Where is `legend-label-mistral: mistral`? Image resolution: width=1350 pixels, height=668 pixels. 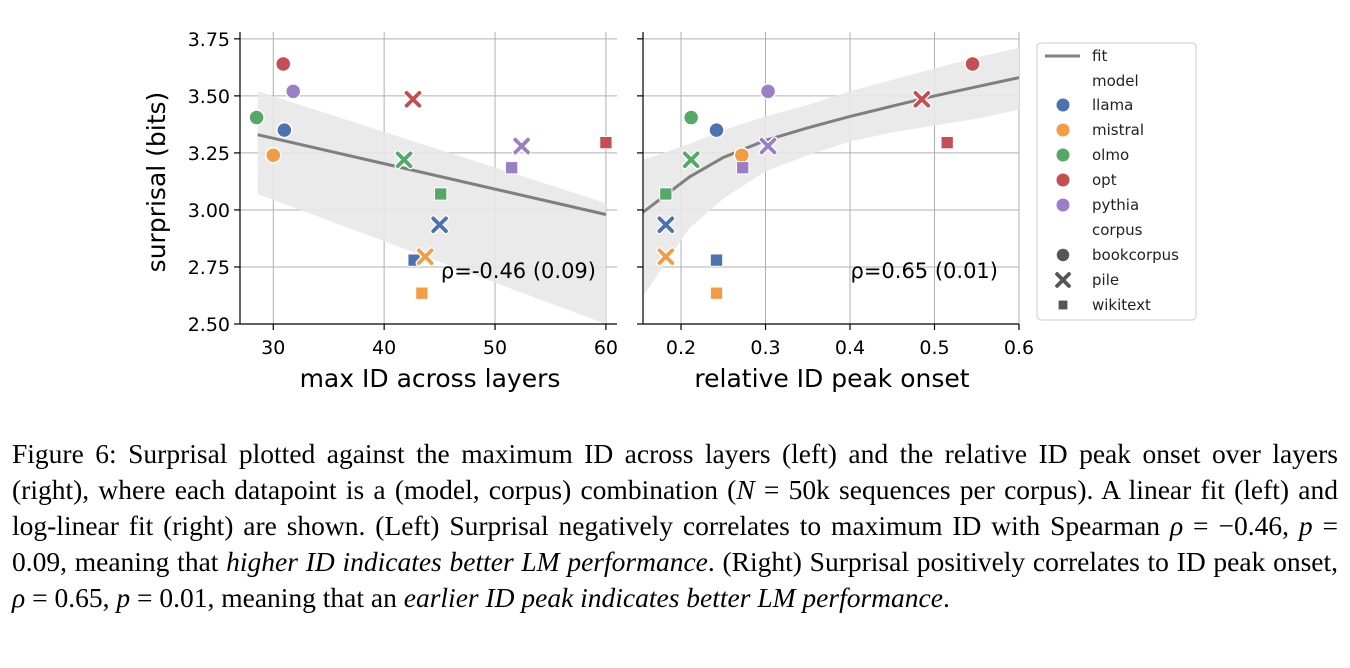 legend-label-mistral: mistral is located at coordinates (1118, 130).